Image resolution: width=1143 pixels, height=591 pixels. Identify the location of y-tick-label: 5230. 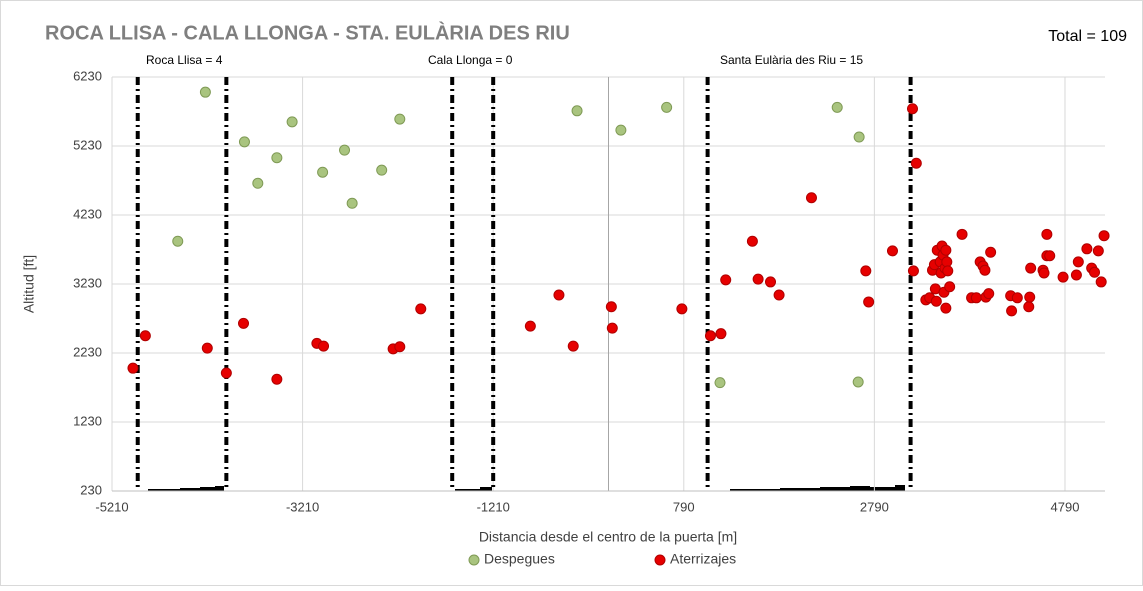
(87, 144).